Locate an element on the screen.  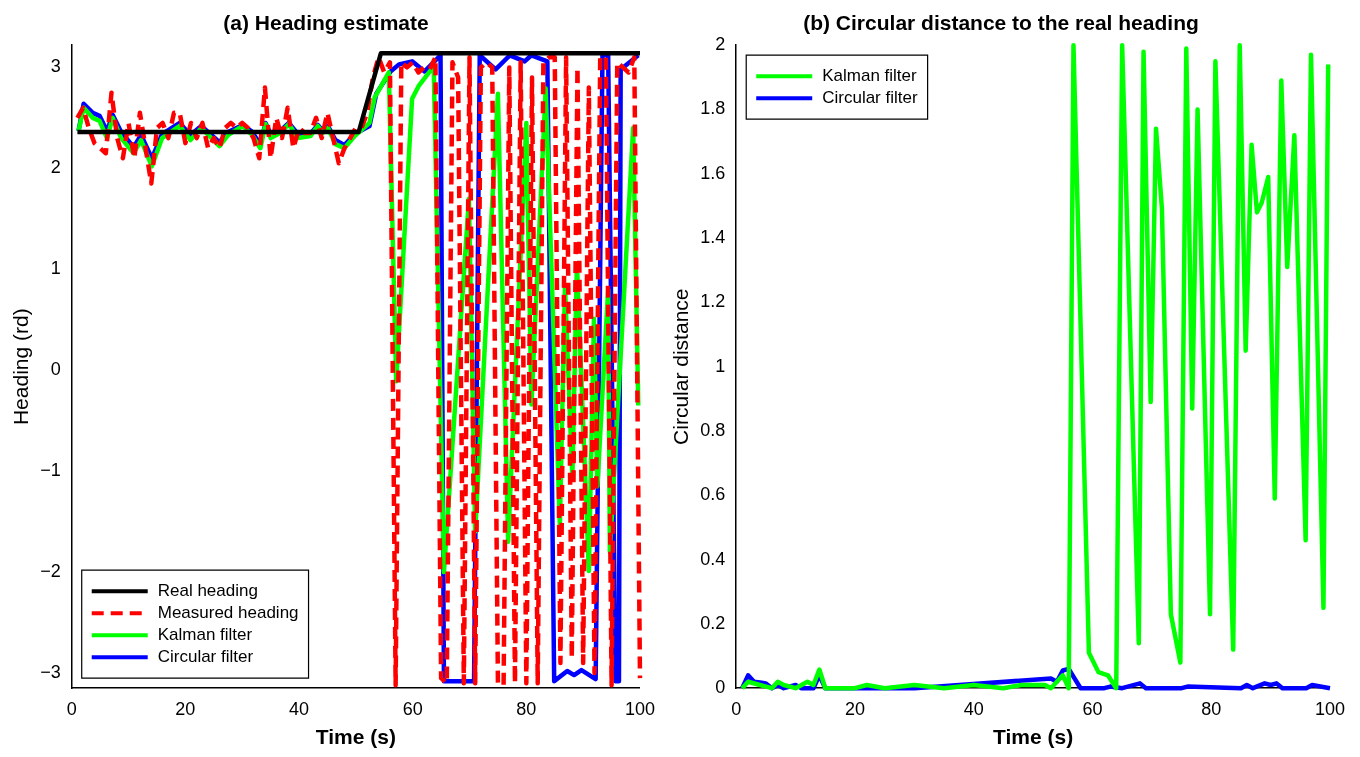
y-tick-label: −3 is located at coordinates (50, 672).